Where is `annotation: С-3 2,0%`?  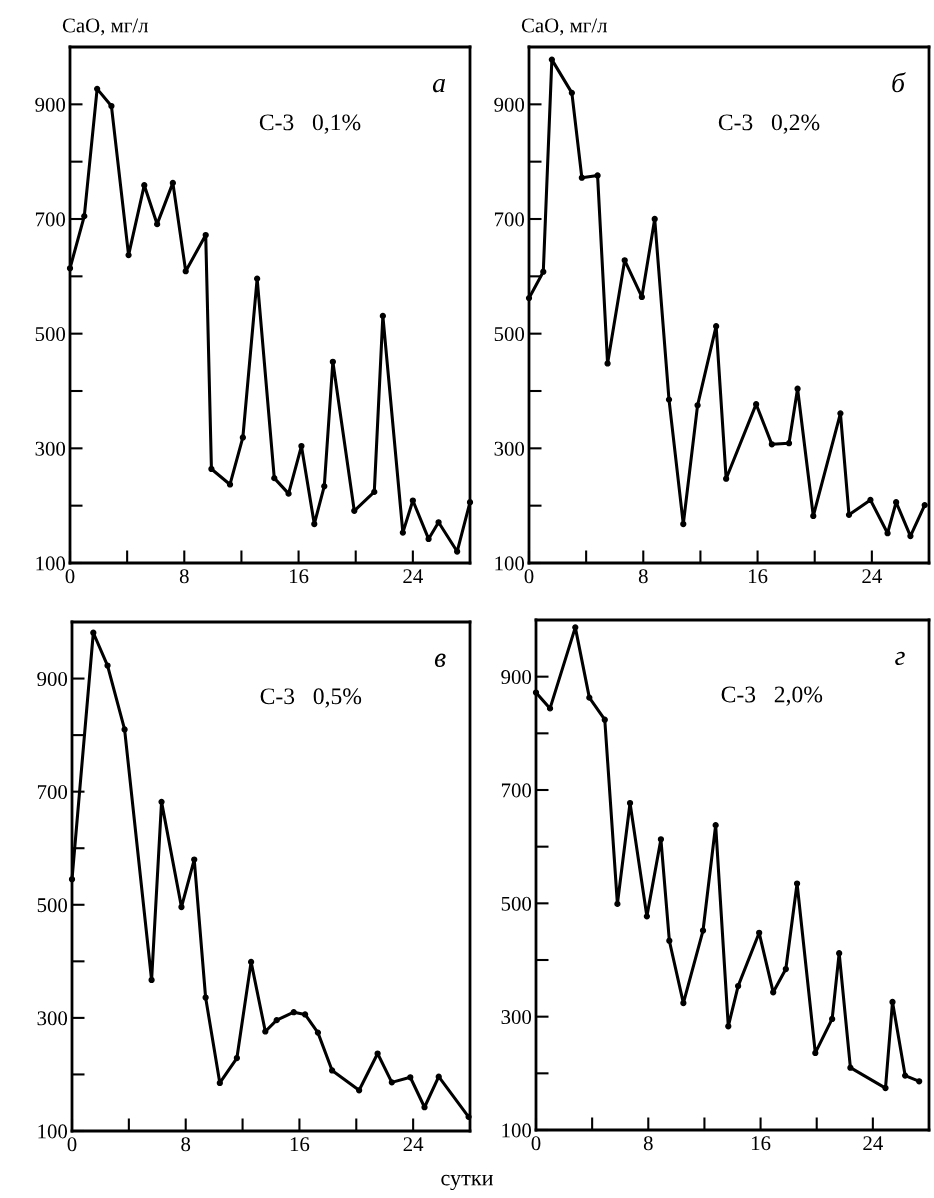 annotation: С-3 2,0% is located at coordinates (772, 696).